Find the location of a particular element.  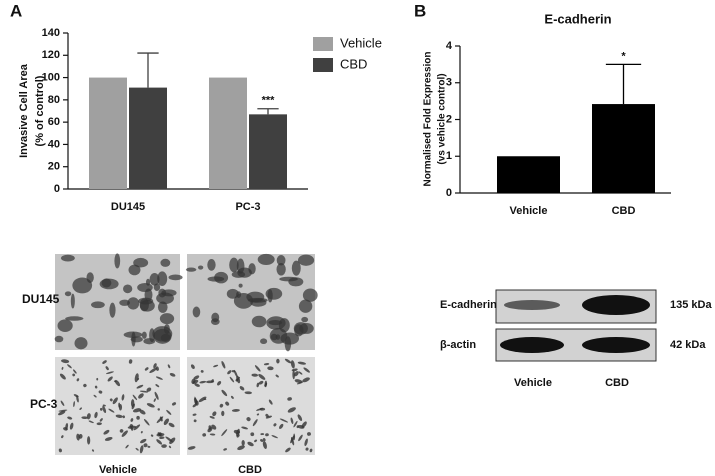

y-tick-label: 40 is located at coordinates (54, 144).